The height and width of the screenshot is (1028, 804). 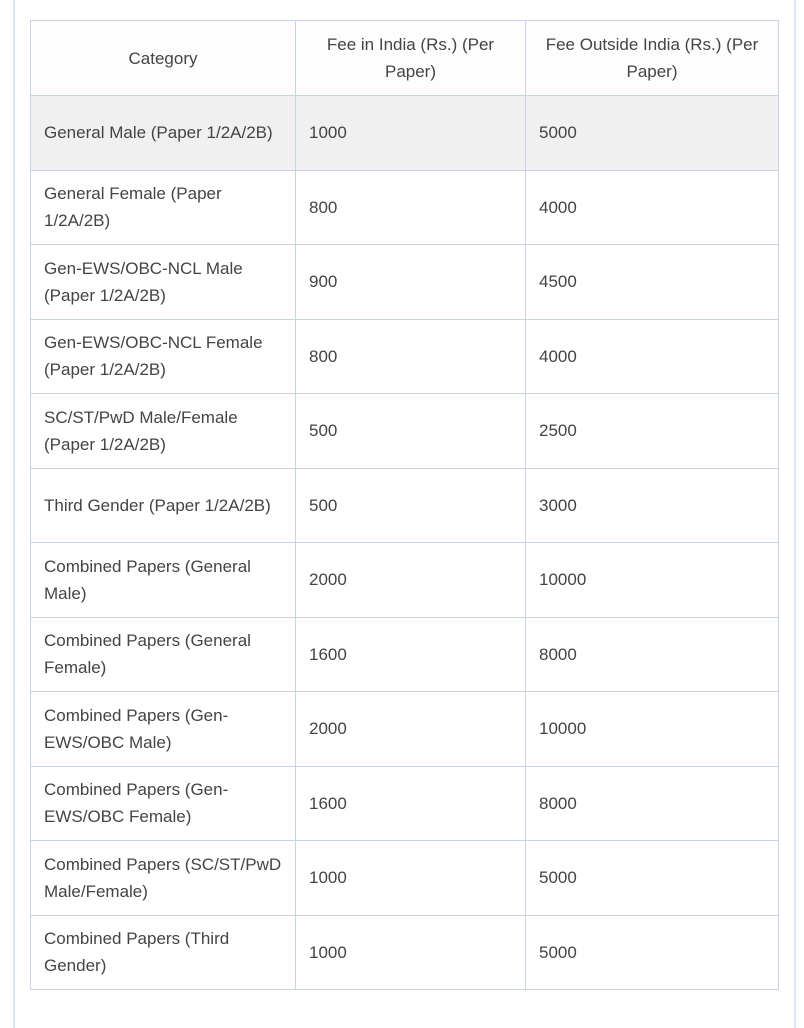 I want to click on fee-india-cell: 900, so click(x=410, y=282).